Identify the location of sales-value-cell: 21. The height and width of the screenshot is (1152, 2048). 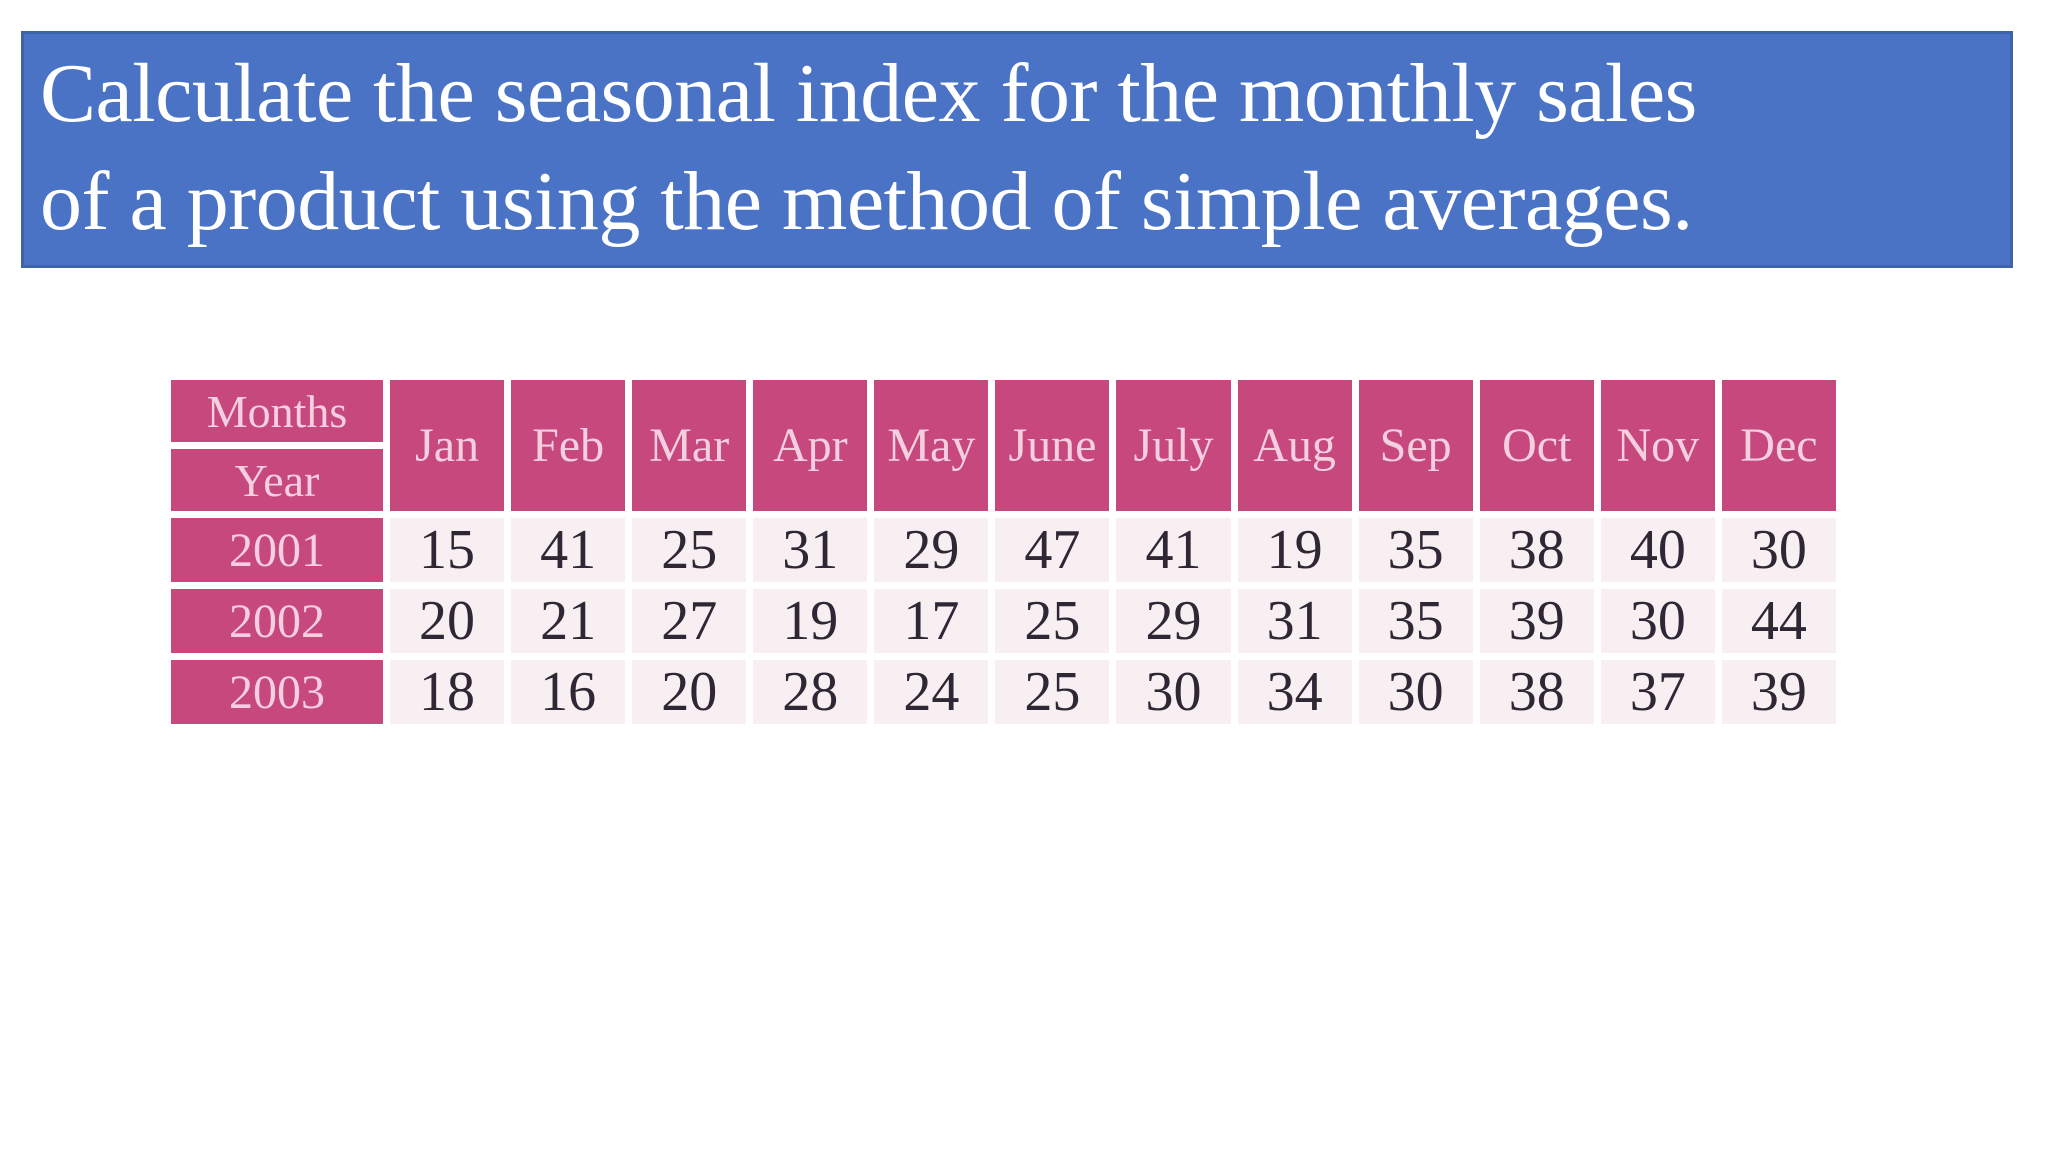
(568, 621).